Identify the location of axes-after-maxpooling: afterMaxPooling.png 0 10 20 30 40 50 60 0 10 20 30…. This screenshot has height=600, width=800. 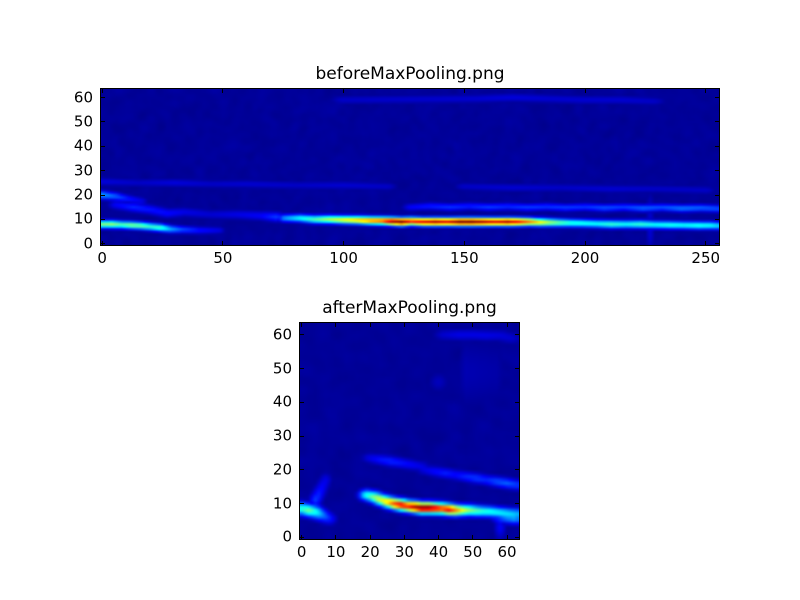
(396, 429).